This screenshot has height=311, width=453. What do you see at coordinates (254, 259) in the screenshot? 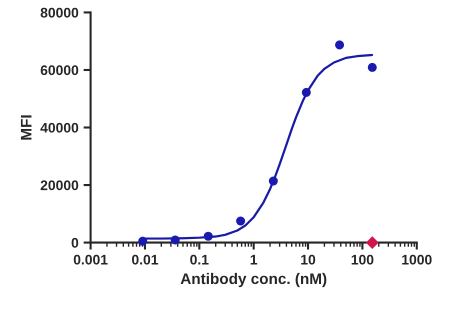
I see `x-tick-label: 1` at bounding box center [254, 259].